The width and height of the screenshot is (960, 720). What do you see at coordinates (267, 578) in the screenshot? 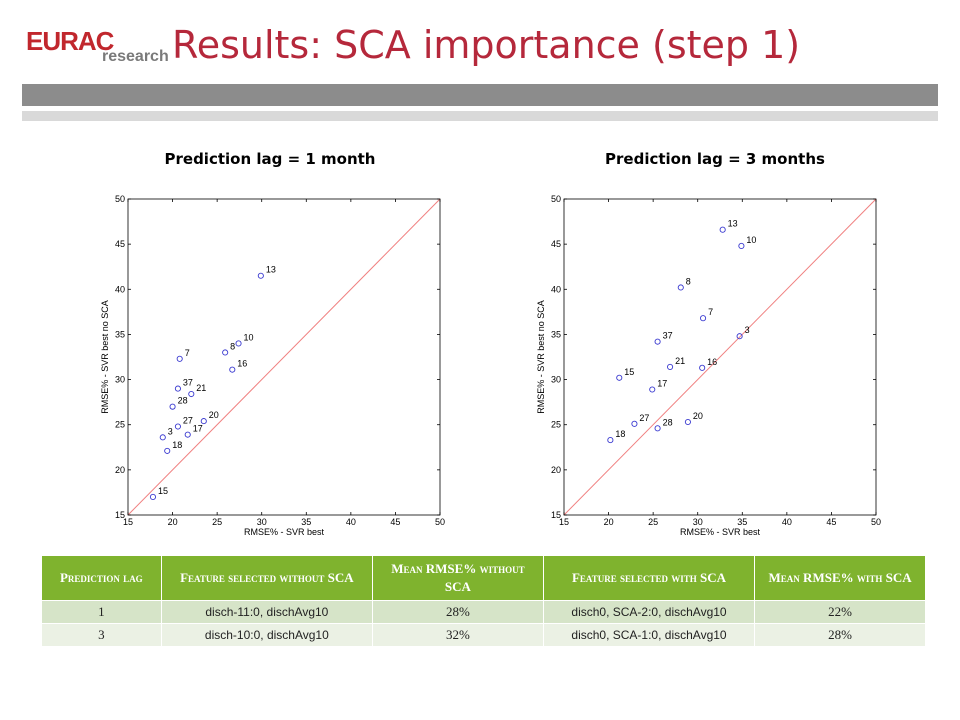
I see `header-feature-without-sca: Feature selected without SCA` at bounding box center [267, 578].